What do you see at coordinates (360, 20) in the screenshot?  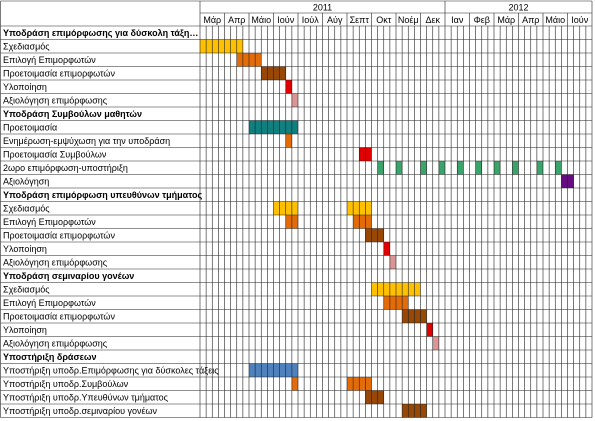 I see `month-label: Σεπτ` at bounding box center [360, 20].